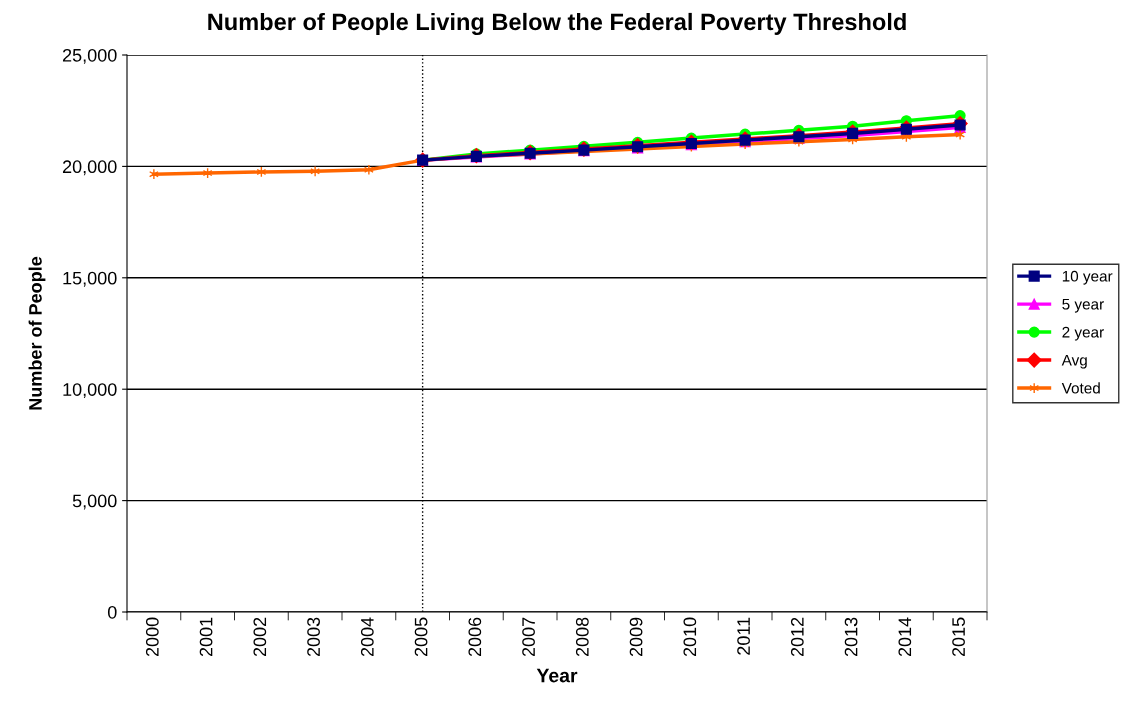  I want to click on x-tick-label: 2010, so click(690, 637).